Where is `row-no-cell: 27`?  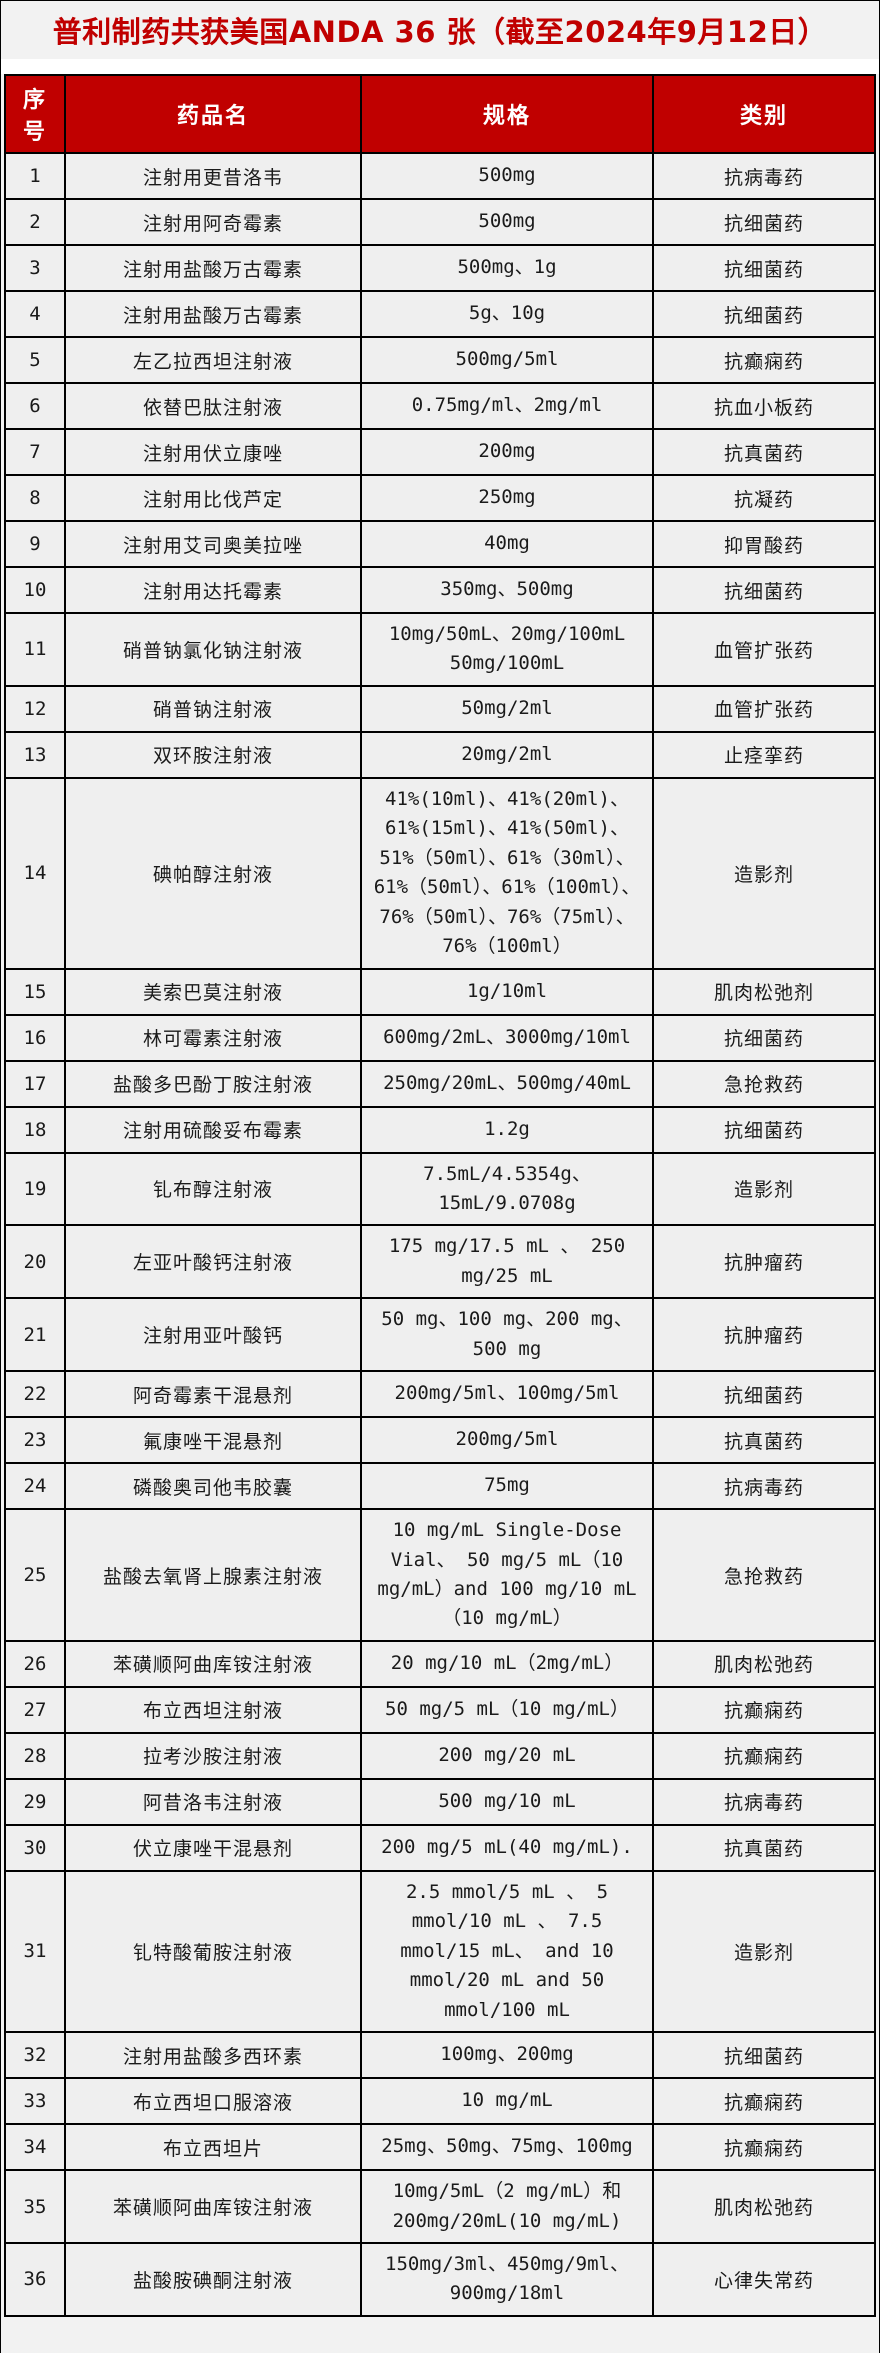 row-no-cell: 27 is located at coordinates (35, 1709).